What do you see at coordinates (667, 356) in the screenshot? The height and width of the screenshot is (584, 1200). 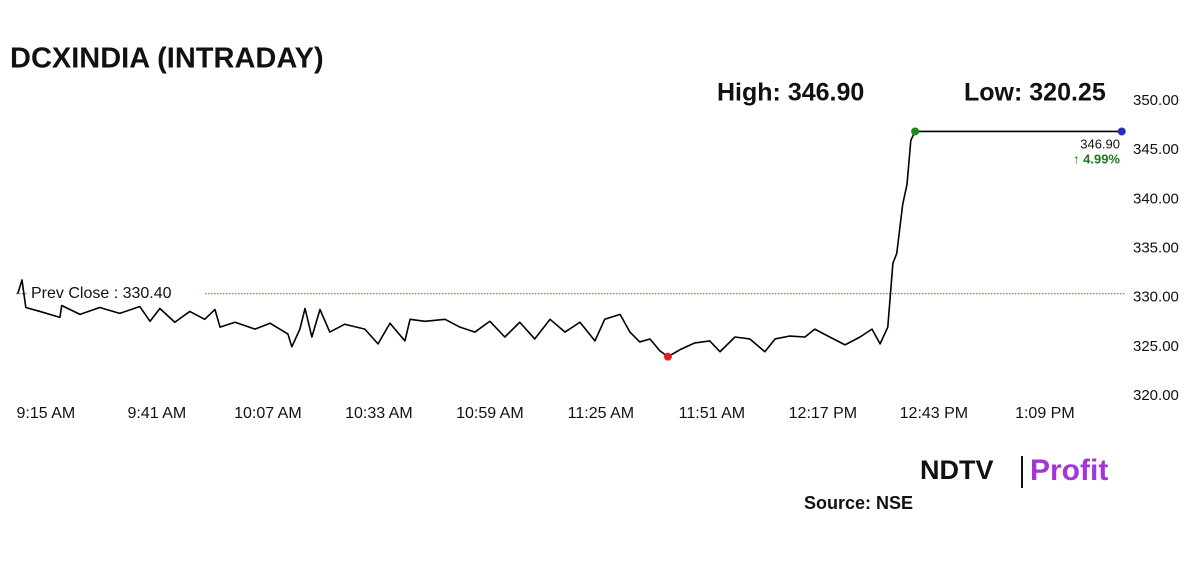 I see `low-marker` at bounding box center [667, 356].